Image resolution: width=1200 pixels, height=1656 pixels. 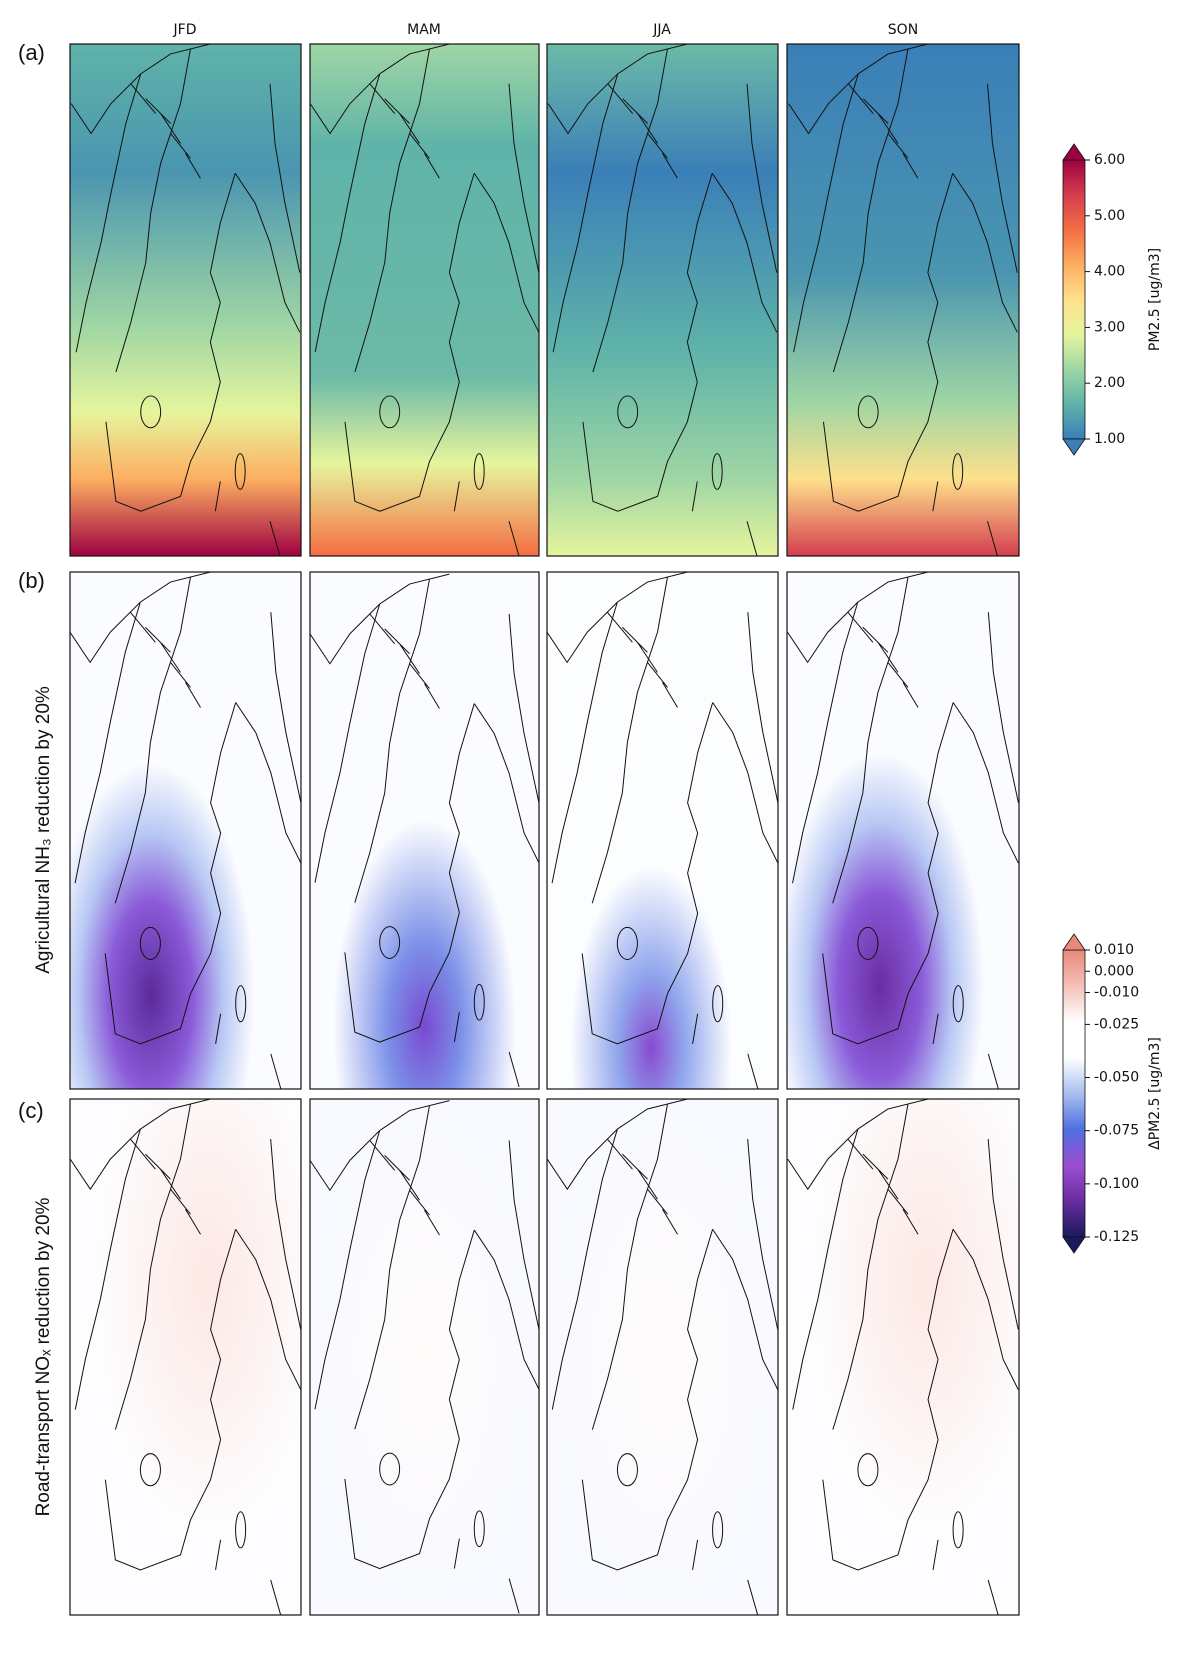 I want to click on tick-label: -0.025, so click(x=1116, y=1024).